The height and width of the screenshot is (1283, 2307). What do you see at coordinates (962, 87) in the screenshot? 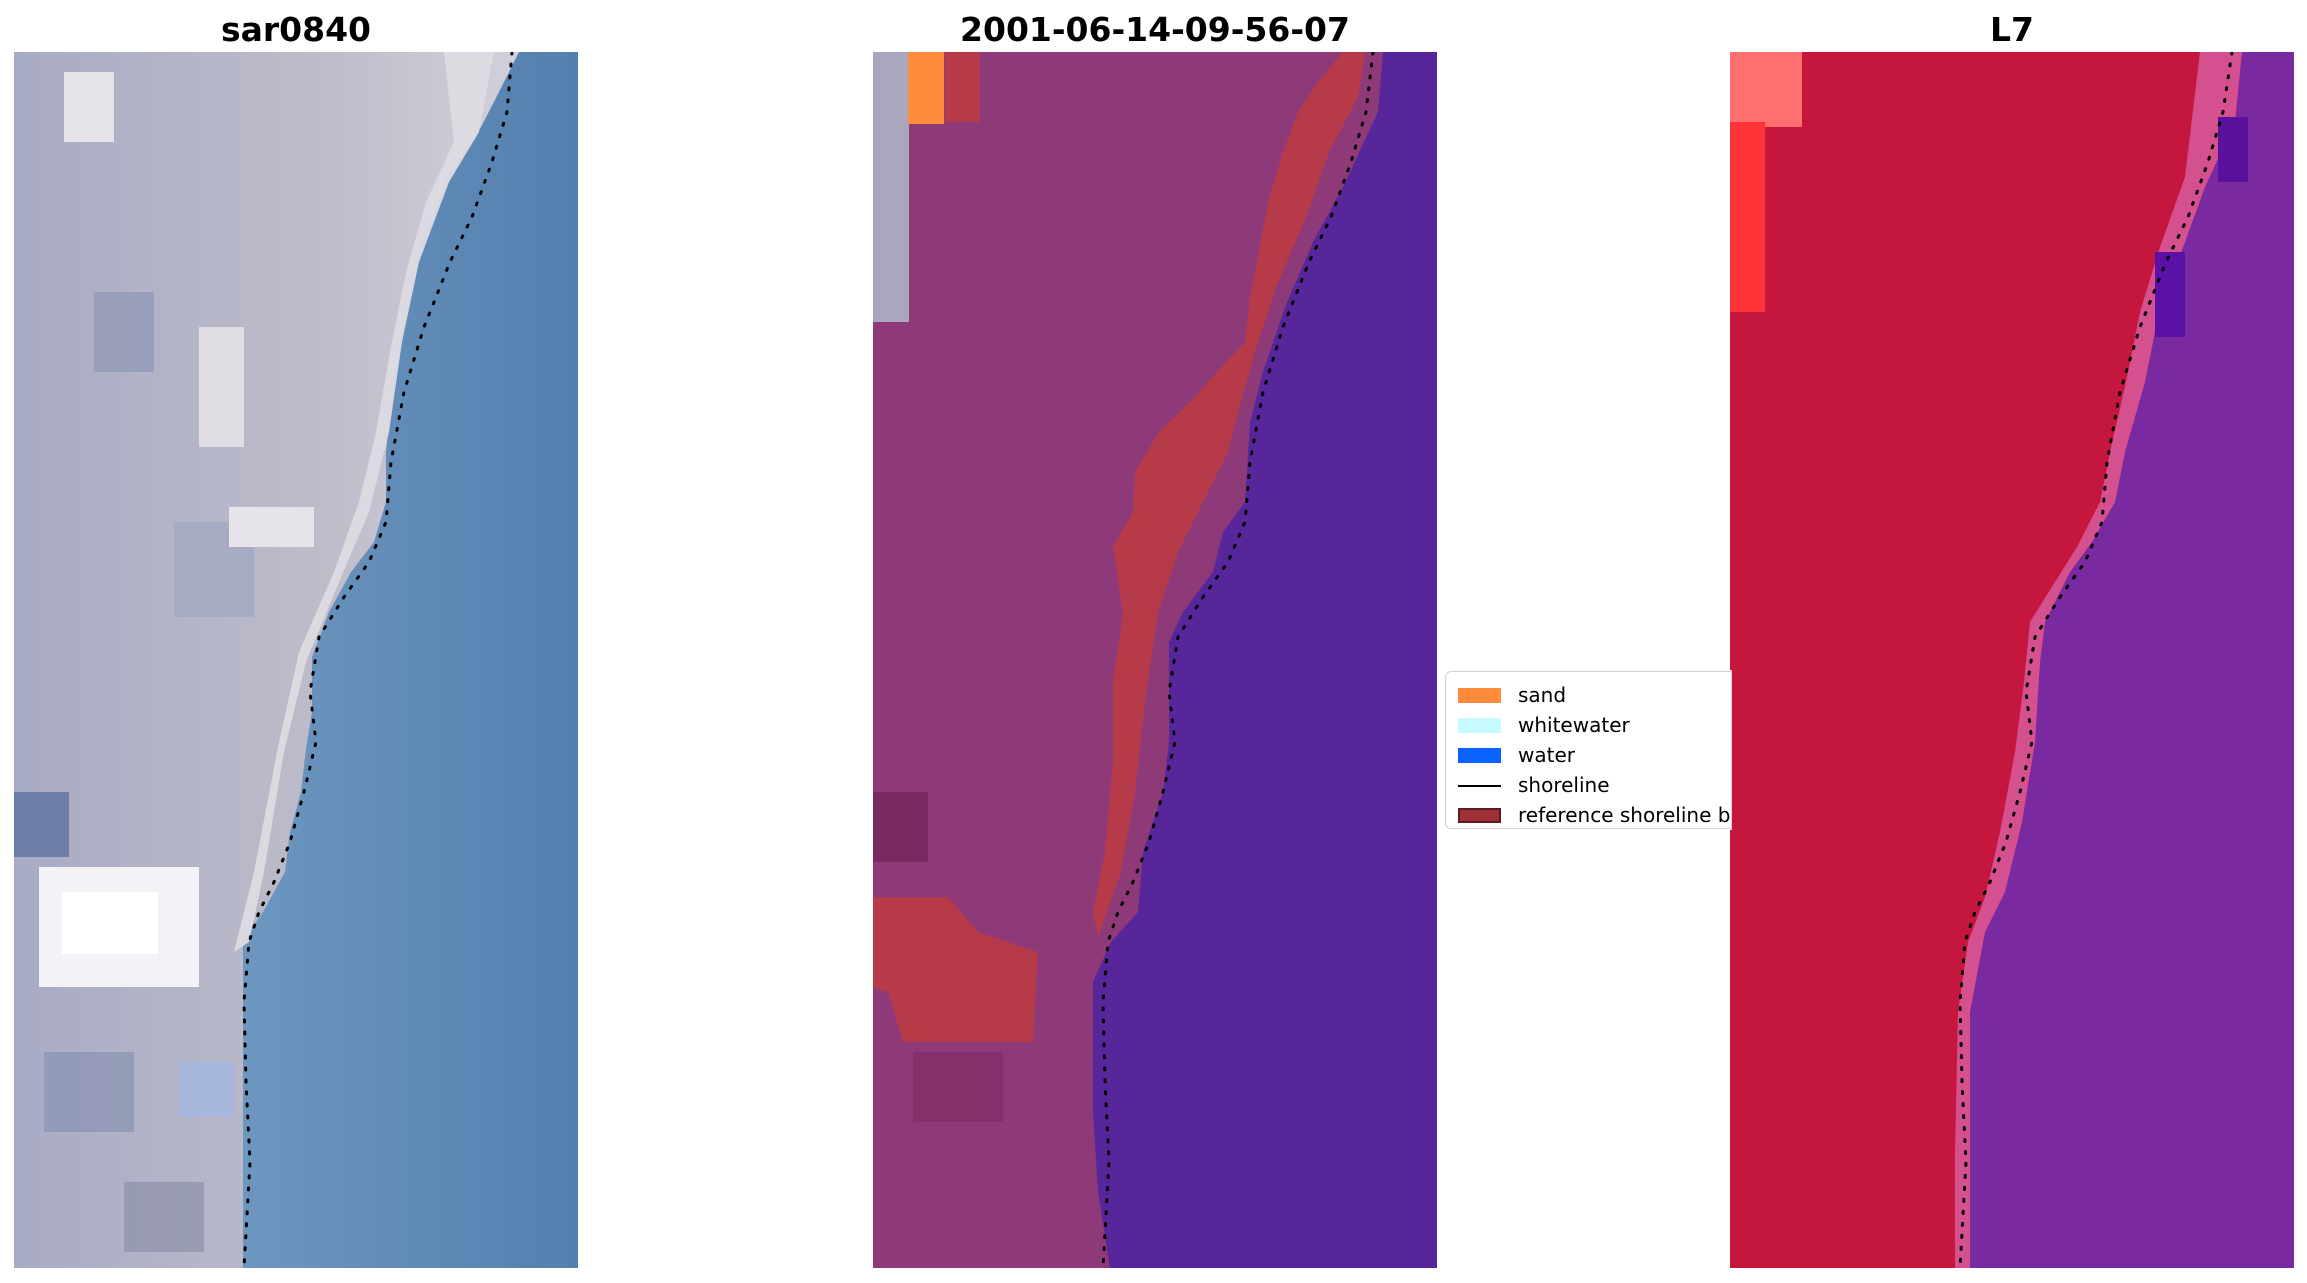
I see `classification-buffer-top-left` at bounding box center [962, 87].